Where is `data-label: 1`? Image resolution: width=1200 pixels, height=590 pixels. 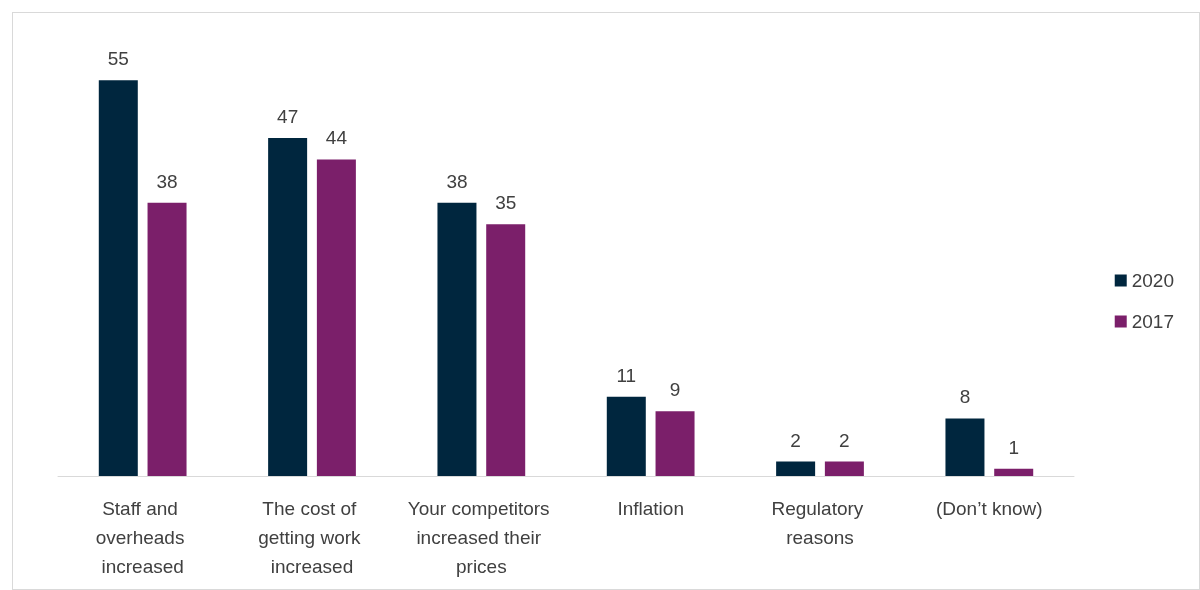
data-label: 1 is located at coordinates (1013, 447).